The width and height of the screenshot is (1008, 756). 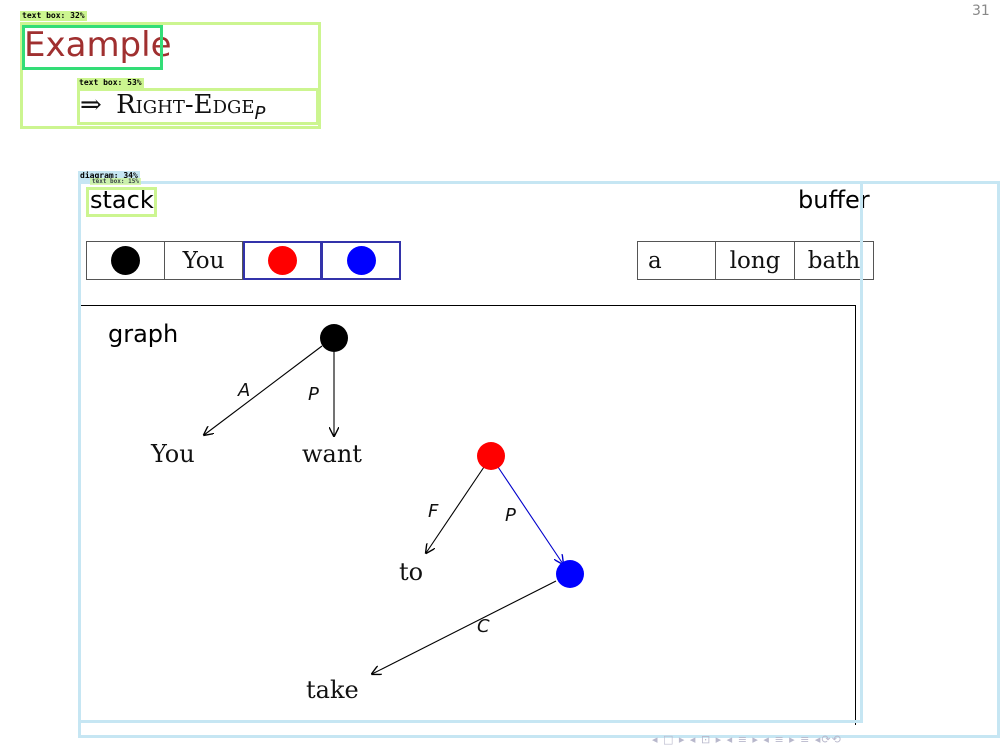 I want to click on detection-label-text-1: text box: 32%, so click(x=53, y=16).